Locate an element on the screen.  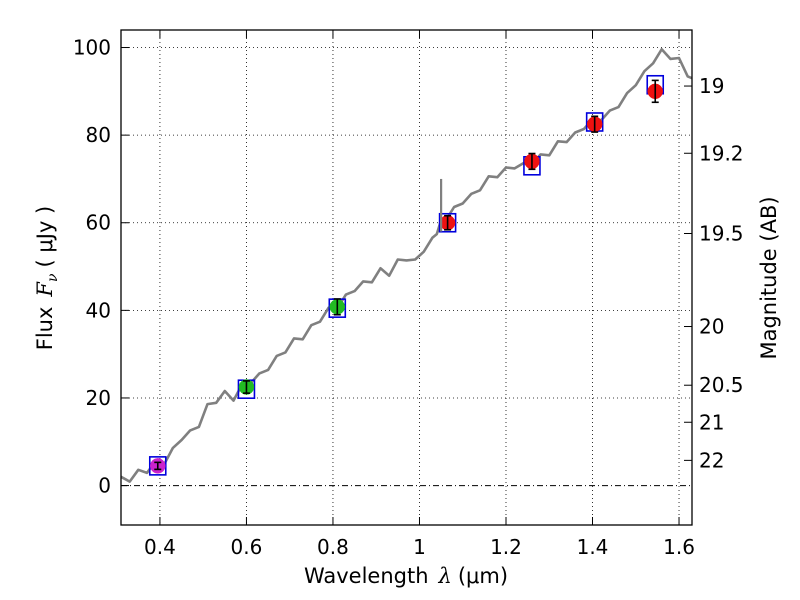
y-tick-label: 0 is located at coordinates (104, 486).